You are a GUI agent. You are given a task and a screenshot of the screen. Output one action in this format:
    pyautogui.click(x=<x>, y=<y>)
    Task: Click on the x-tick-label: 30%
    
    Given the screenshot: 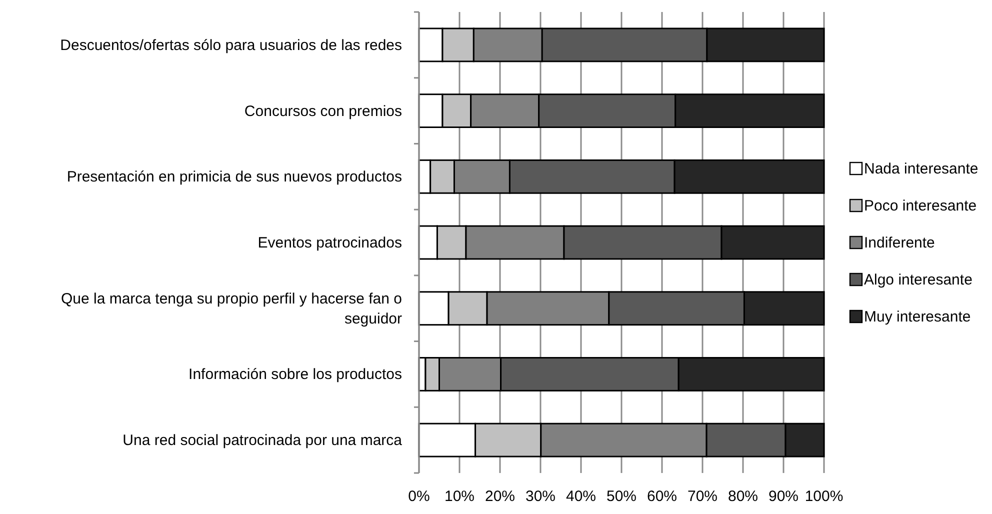 What is the action you would take?
    pyautogui.click(x=540, y=496)
    